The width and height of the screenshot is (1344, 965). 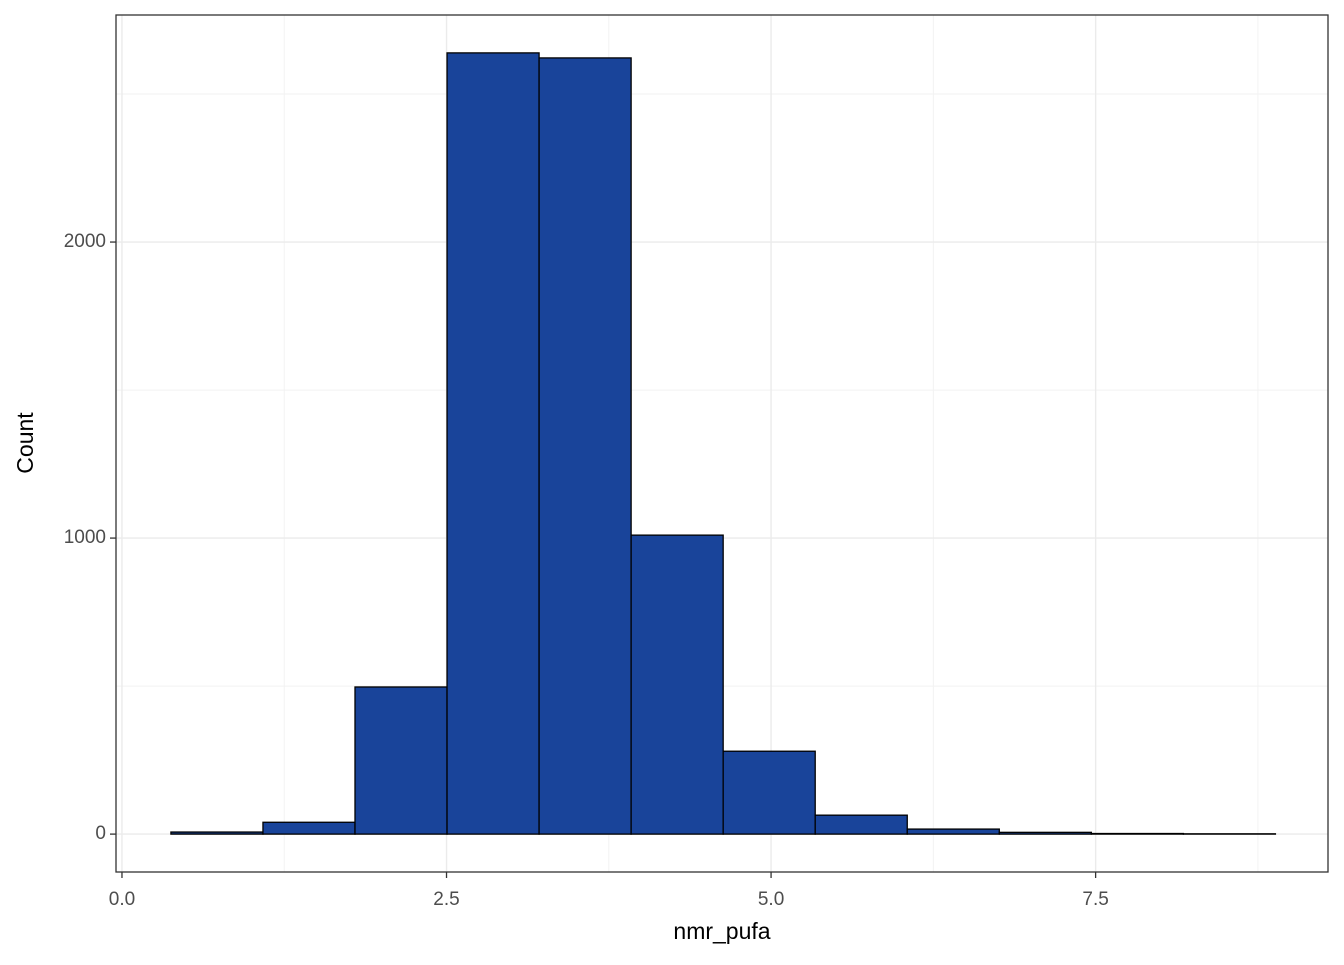 I want to click on x-axis-title: nmr_pufa, so click(x=721, y=931).